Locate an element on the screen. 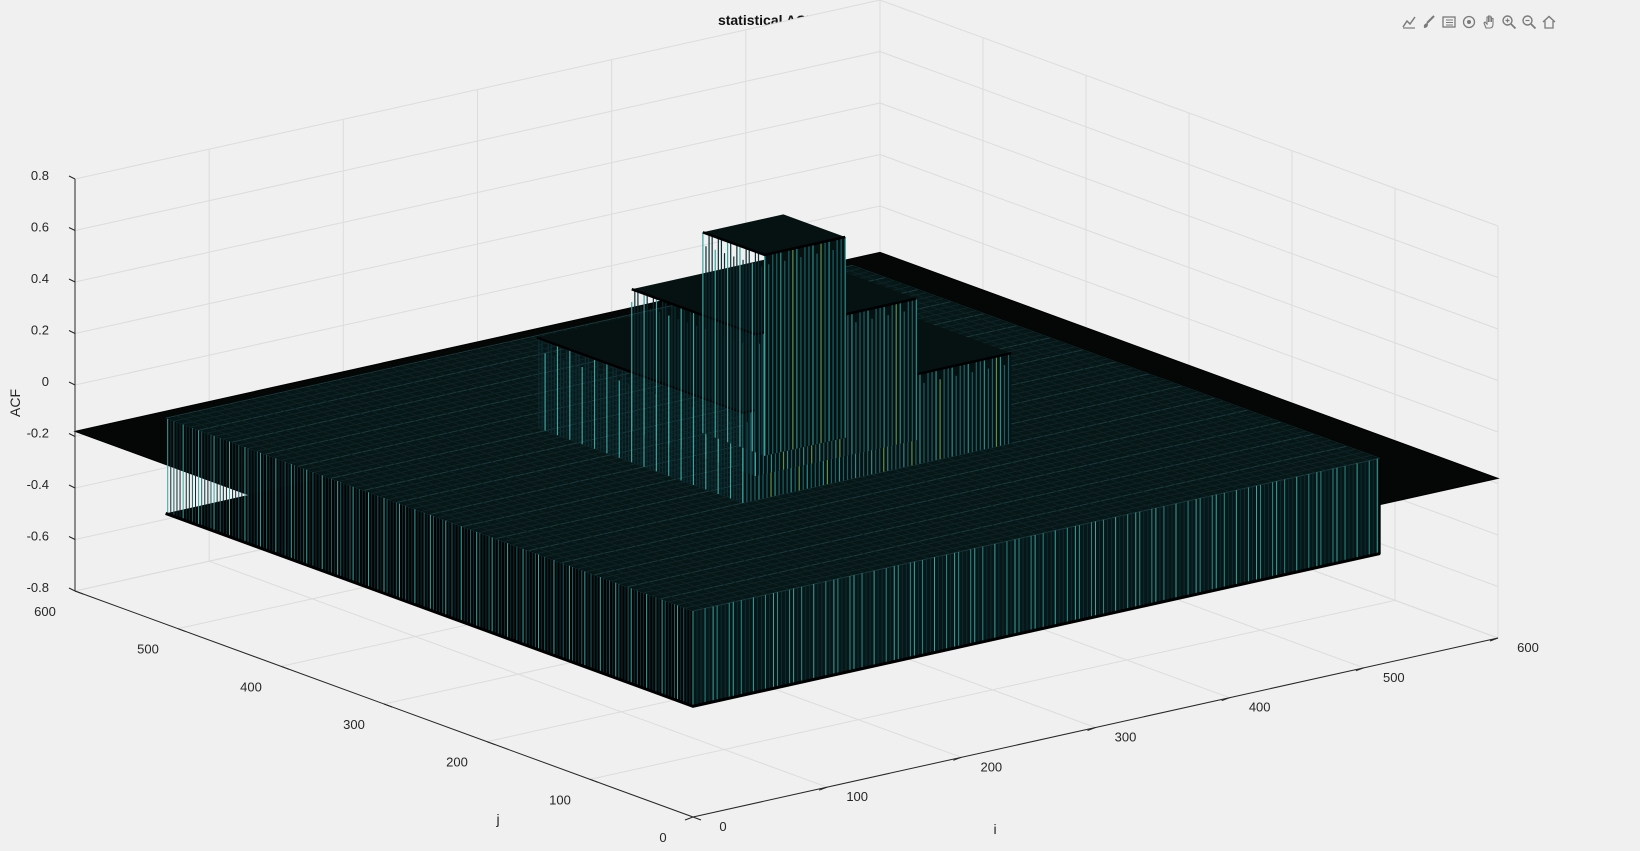 Image resolution: width=1640 pixels, height=851 pixels. legend-icon is located at coordinates (1449, 22).